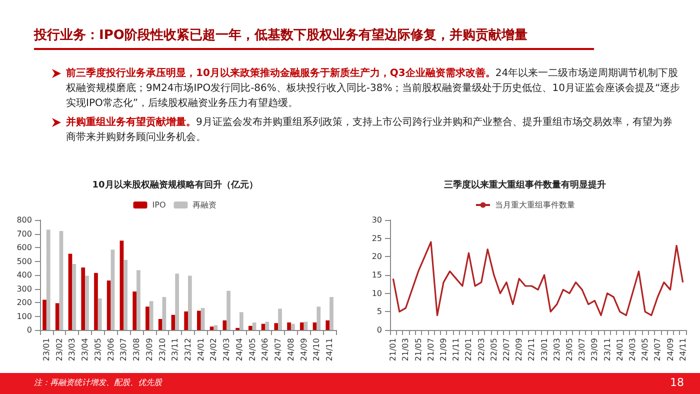 The image size is (700, 394). I want to click on y-tick-label: 25, so click(377, 238).